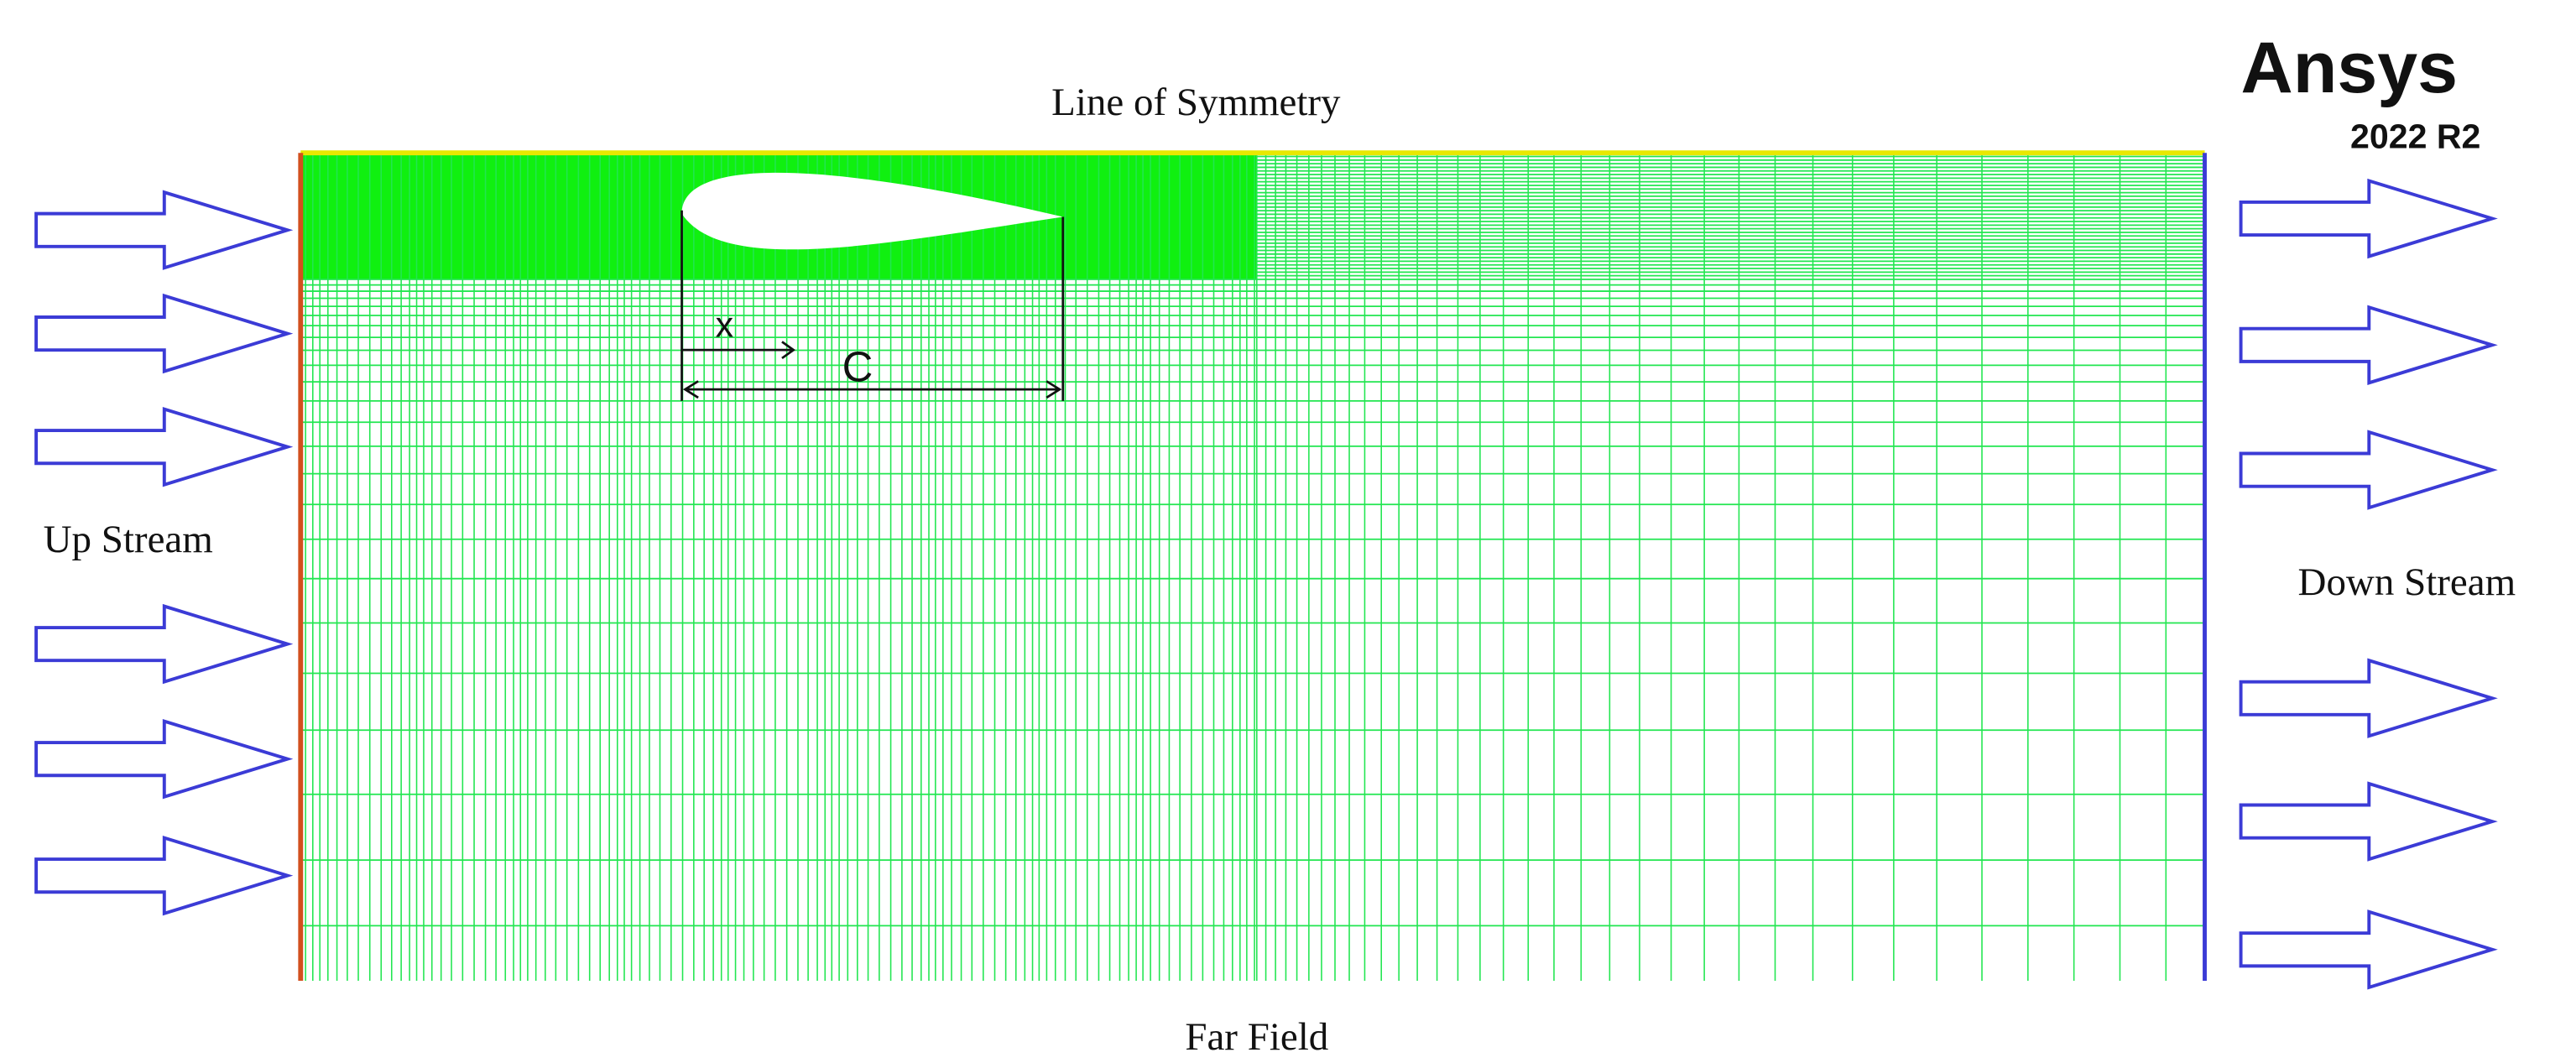  Describe the element at coordinates (873, 305) in the screenshot. I see `dimension-lines` at that location.